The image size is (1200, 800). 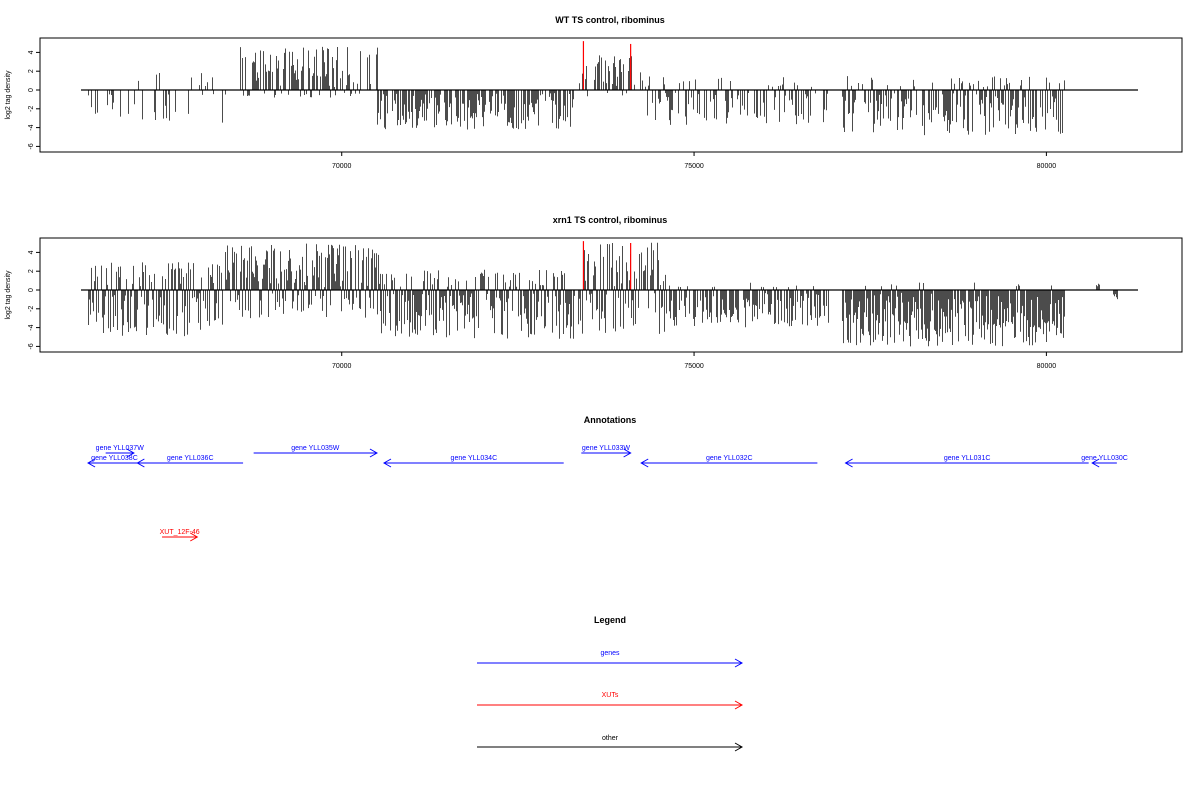 What do you see at coordinates (739, 663) in the screenshot?
I see `legend-arrowhead-genes` at bounding box center [739, 663].